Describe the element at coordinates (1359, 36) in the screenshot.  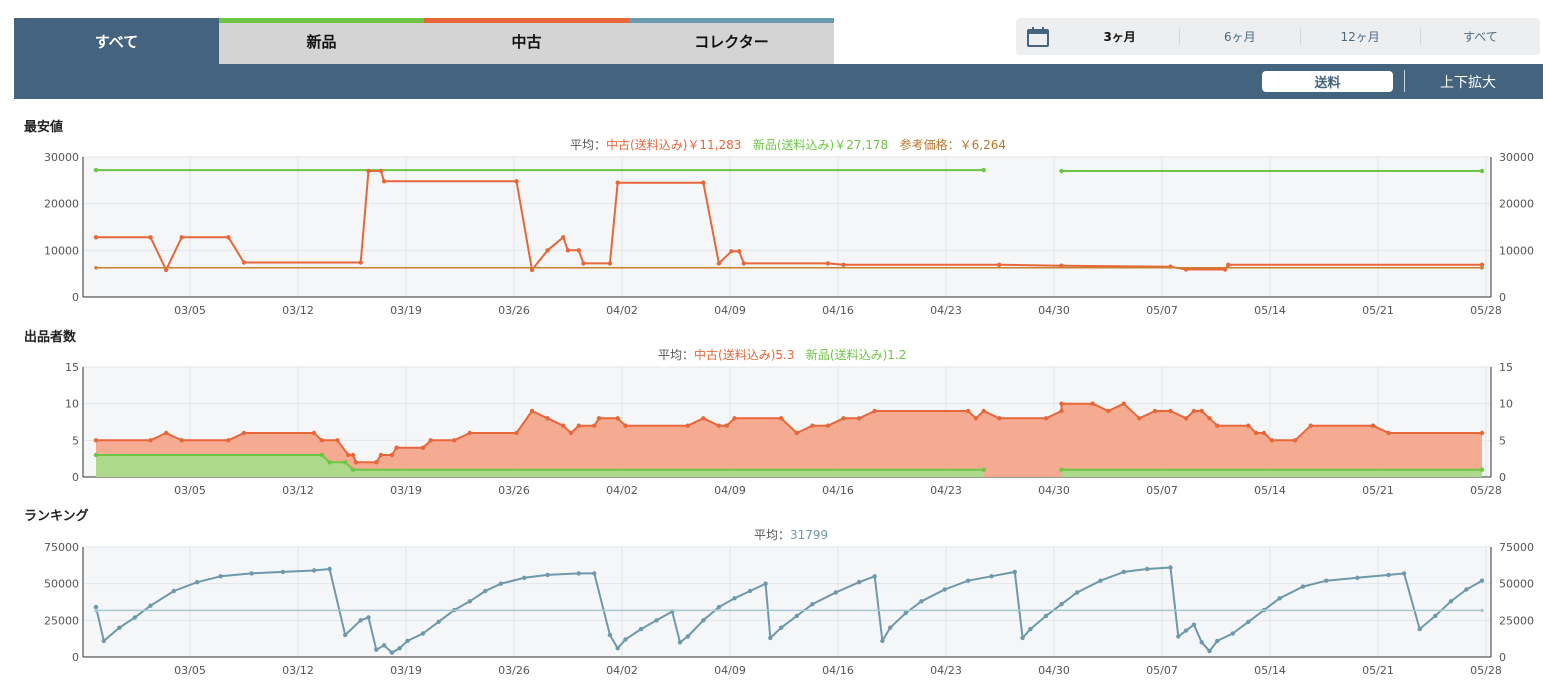
I see `range-12-months: 12ヶ月` at that location.